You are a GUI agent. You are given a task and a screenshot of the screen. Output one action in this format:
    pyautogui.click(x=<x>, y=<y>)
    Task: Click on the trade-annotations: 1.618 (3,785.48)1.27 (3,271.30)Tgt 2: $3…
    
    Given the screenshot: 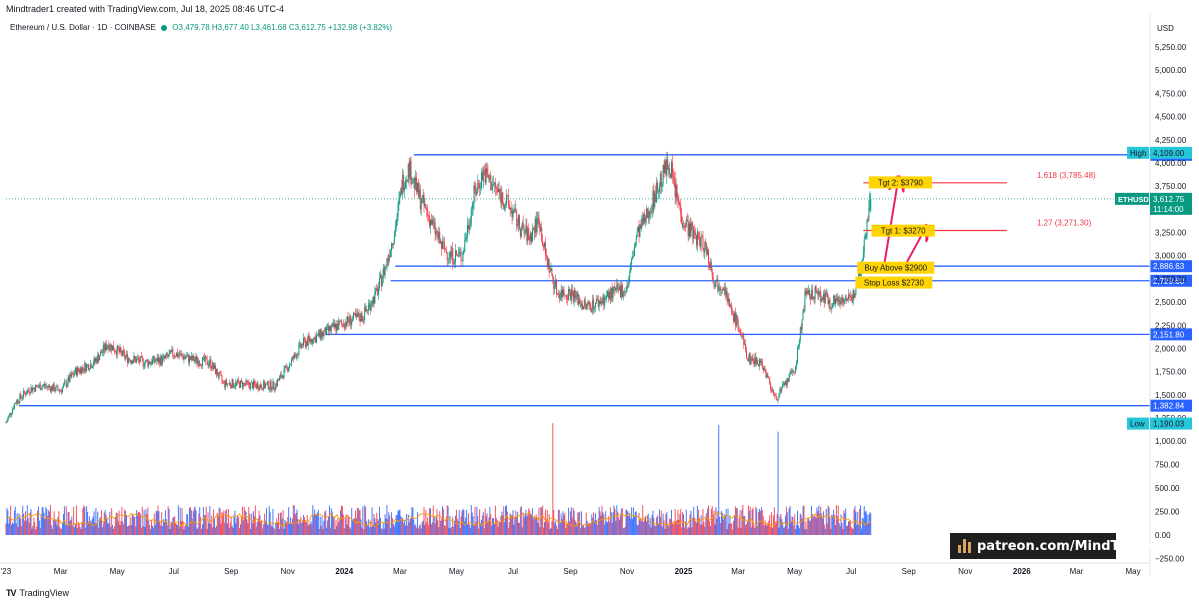 What is the action you would take?
    pyautogui.click(x=975, y=230)
    